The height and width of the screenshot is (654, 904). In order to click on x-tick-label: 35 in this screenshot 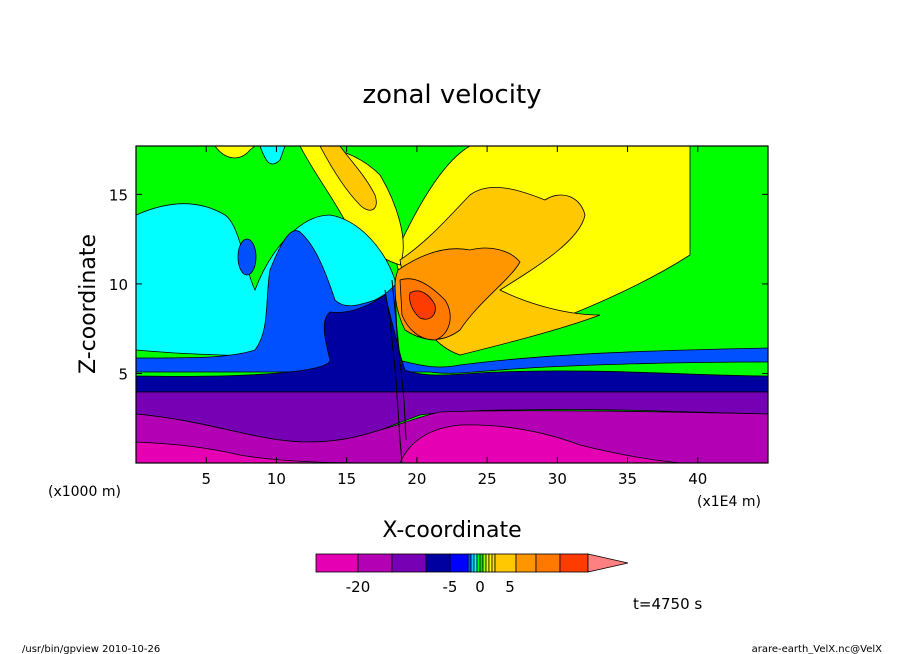, I will do `click(627, 479)`.